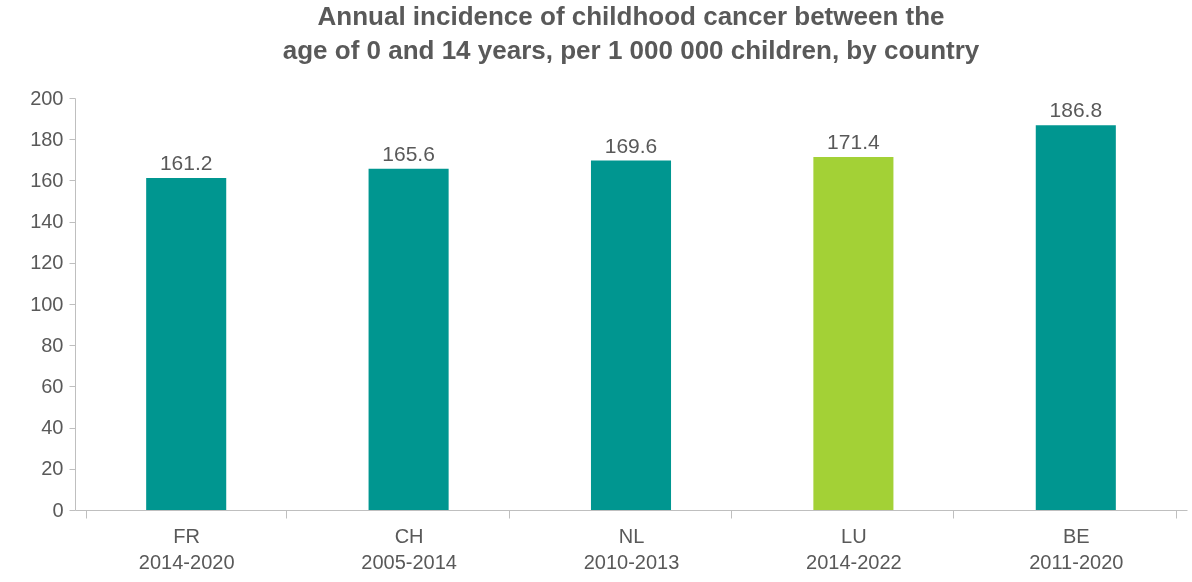 Image resolution: width=1192 pixels, height=582 pixels. I want to click on x-tick-label: NL 2010-2013, so click(631, 548).